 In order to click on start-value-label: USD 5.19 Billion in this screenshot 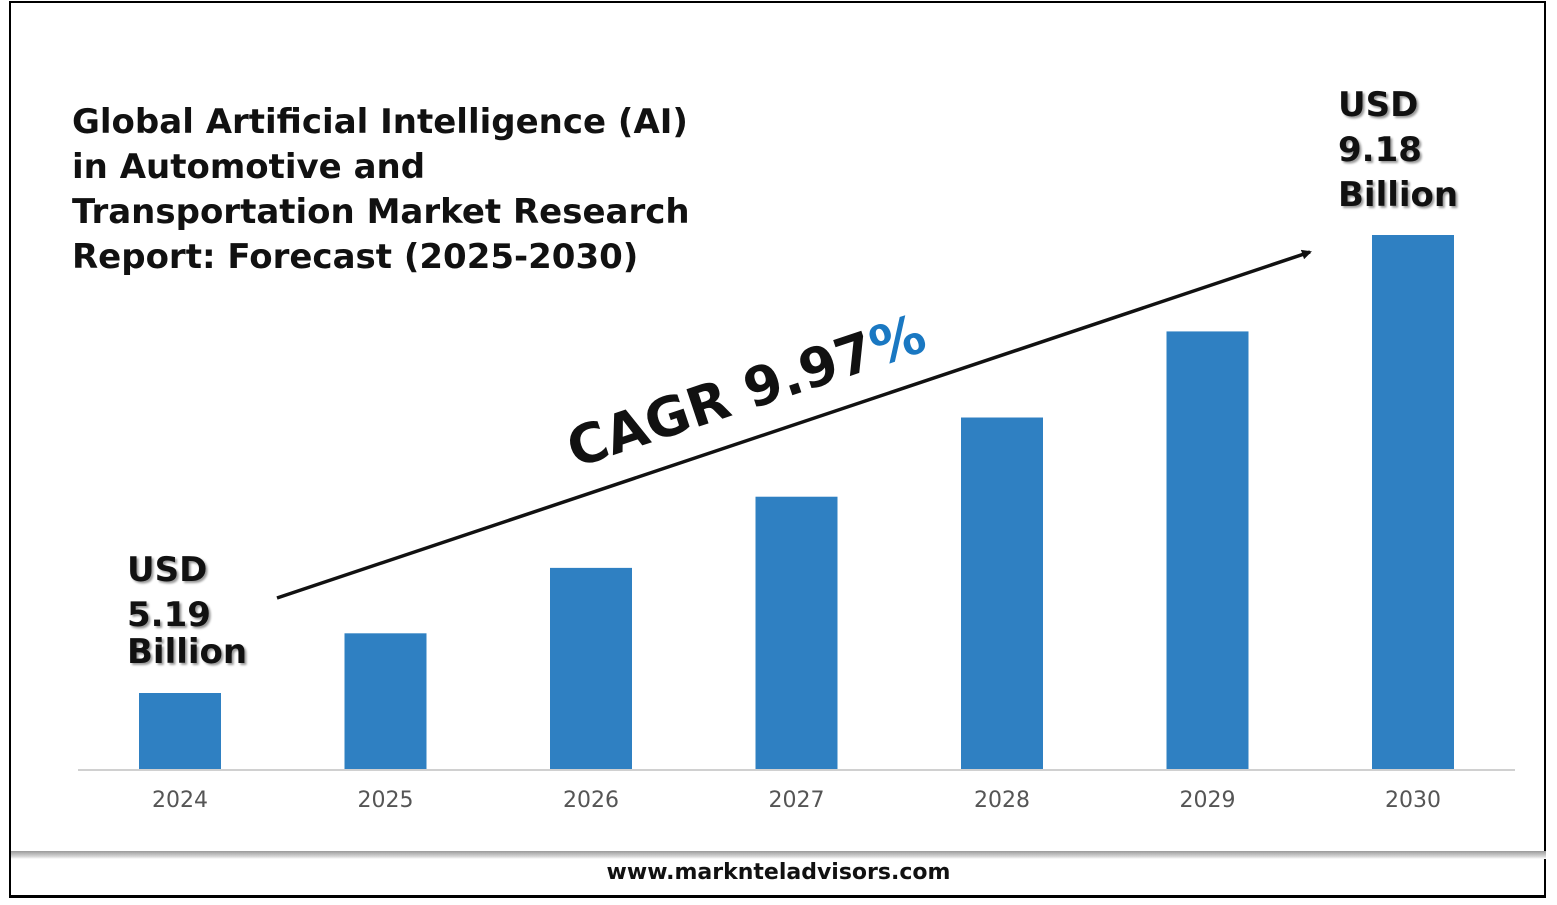, I will do `click(187, 611)`.